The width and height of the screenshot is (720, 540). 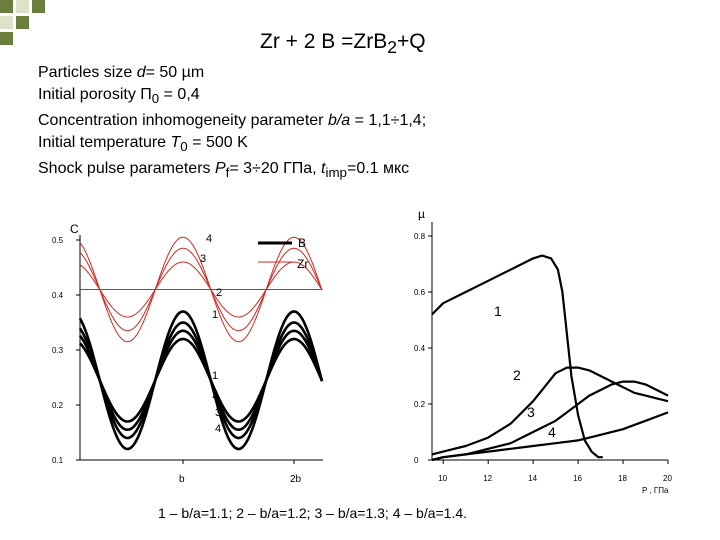 I want to click on param-text: = 50 µm, so click(x=175, y=72).